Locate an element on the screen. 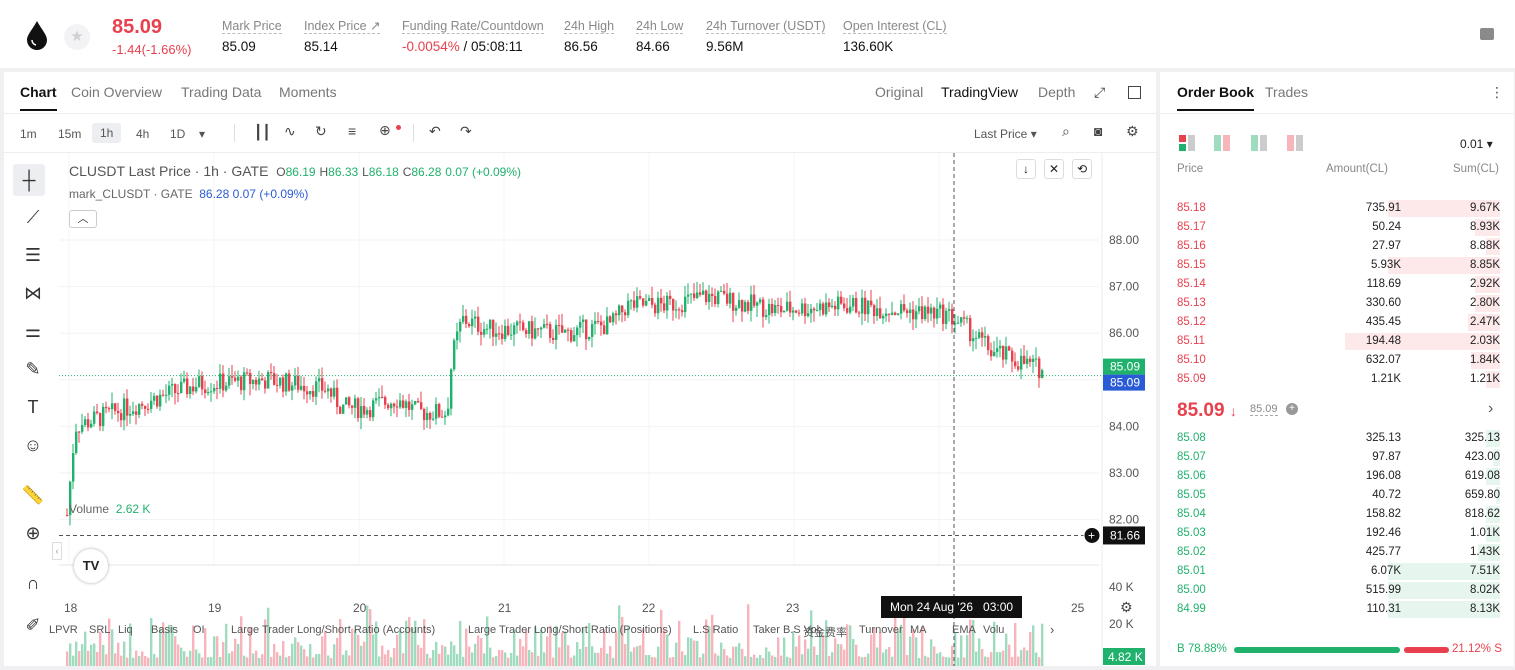  more-icon: ⋮ is located at coordinates (1497, 92).